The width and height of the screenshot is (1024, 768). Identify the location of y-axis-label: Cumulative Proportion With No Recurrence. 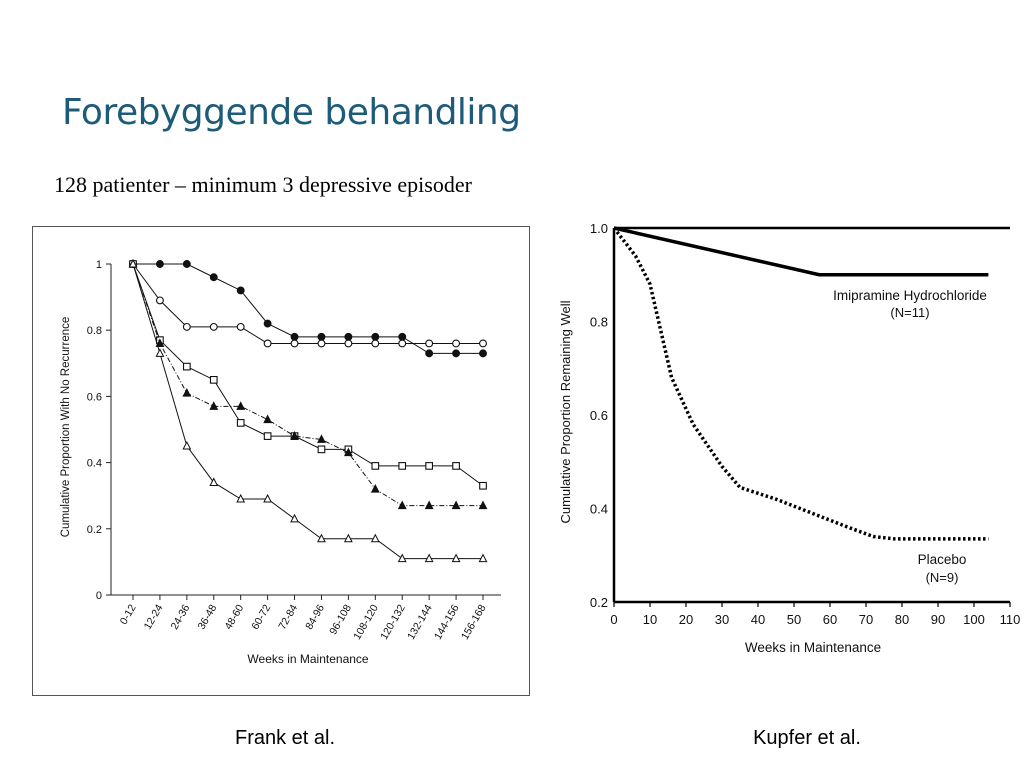
(66, 427).